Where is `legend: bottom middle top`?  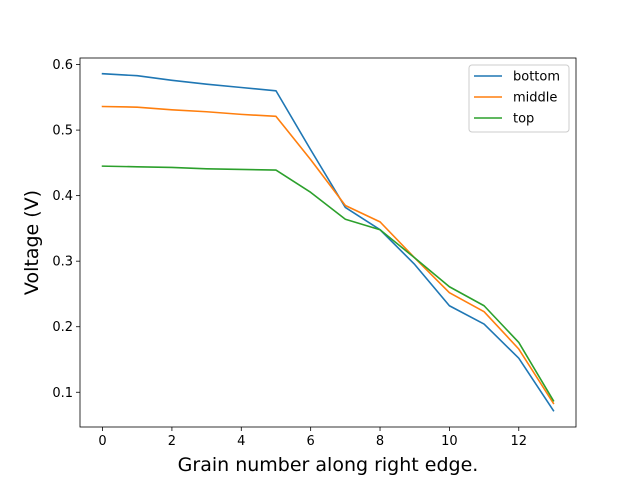
legend: bottom middle top is located at coordinates (519, 98).